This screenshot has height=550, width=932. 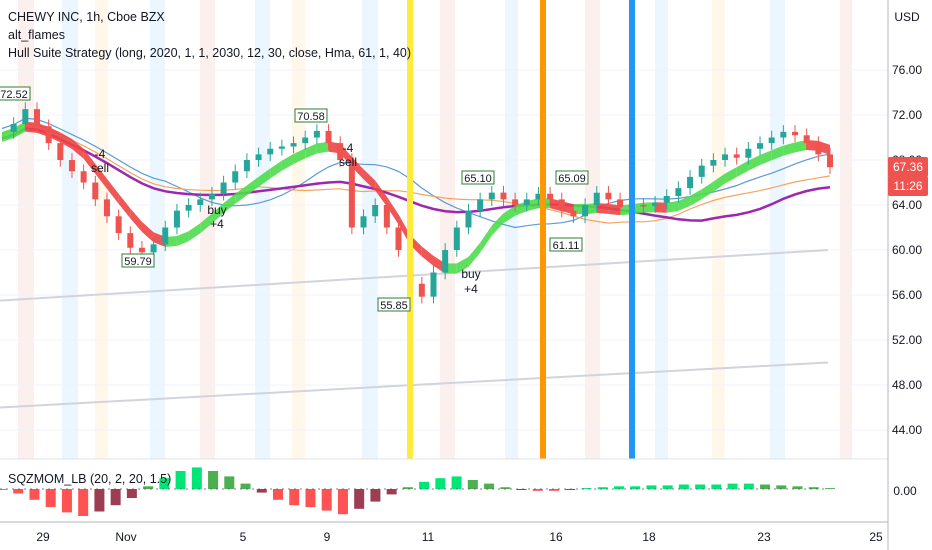 What do you see at coordinates (907, 430) in the screenshot?
I see `price-tick-label: 44.00` at bounding box center [907, 430].